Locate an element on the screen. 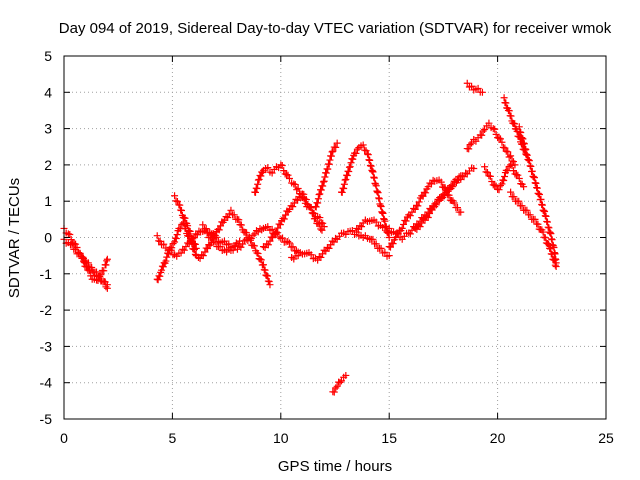  x-tick-label: 15 is located at coordinates (389, 438).